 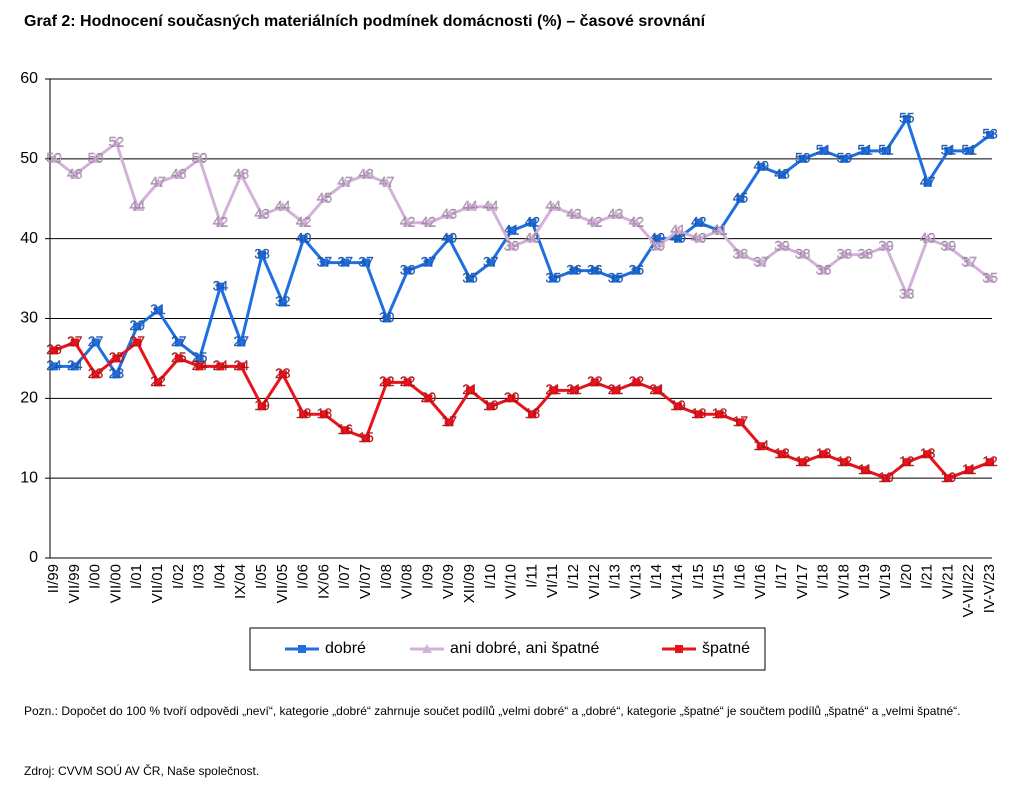 I want to click on data-label: 12, so click(x=845, y=461).